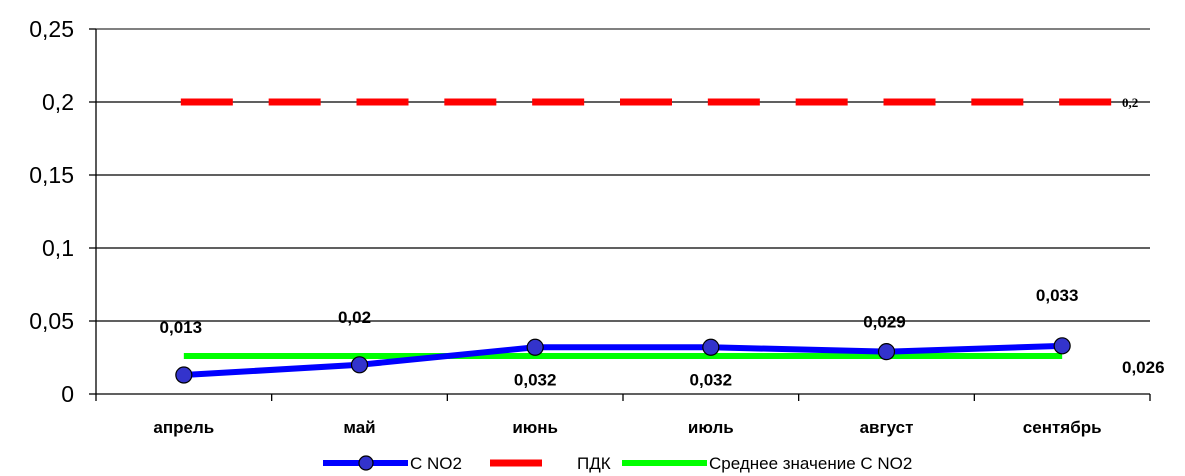  I want to click on x-tick-label: сентябрь, so click(1062, 427).